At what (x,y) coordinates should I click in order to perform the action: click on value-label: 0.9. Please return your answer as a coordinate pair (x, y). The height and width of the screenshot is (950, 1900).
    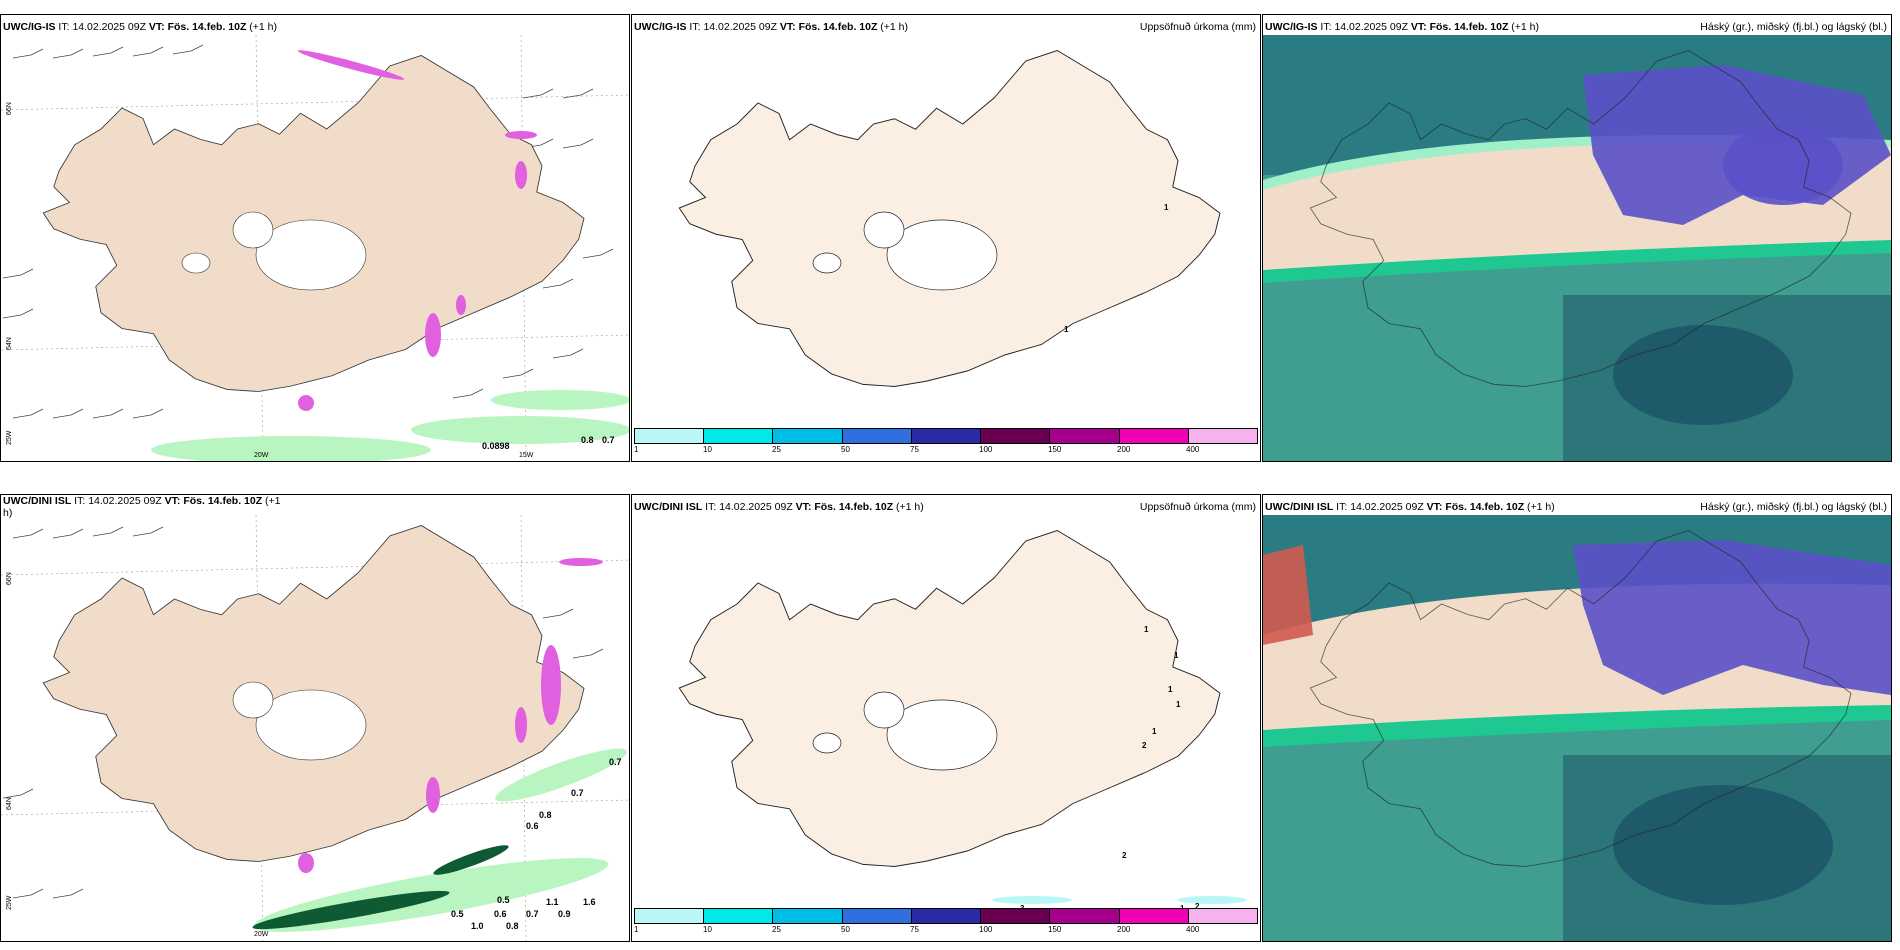
    Looking at the image, I should click on (564, 914).